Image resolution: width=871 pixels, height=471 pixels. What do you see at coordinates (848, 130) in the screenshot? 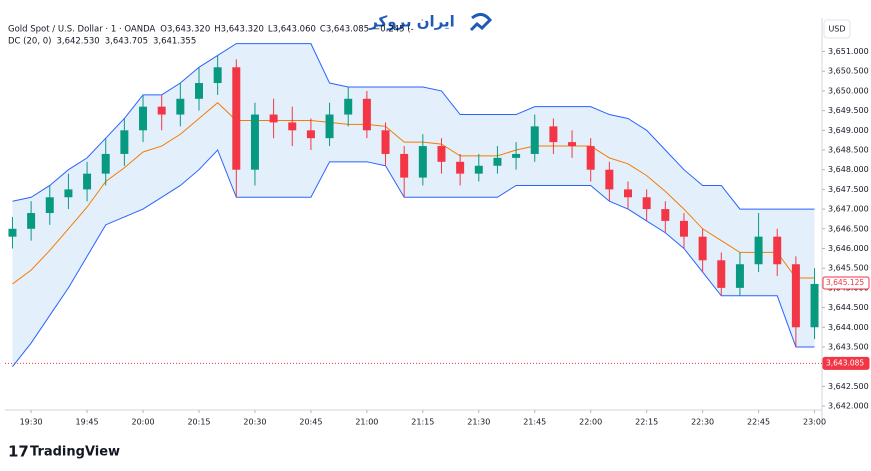
I see `y-tick-label: 3,649.000` at bounding box center [848, 130].